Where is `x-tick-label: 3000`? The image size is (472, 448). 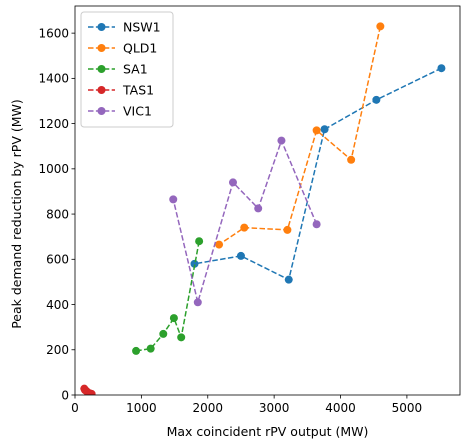 x-tick-label: 3000 is located at coordinates (274, 408).